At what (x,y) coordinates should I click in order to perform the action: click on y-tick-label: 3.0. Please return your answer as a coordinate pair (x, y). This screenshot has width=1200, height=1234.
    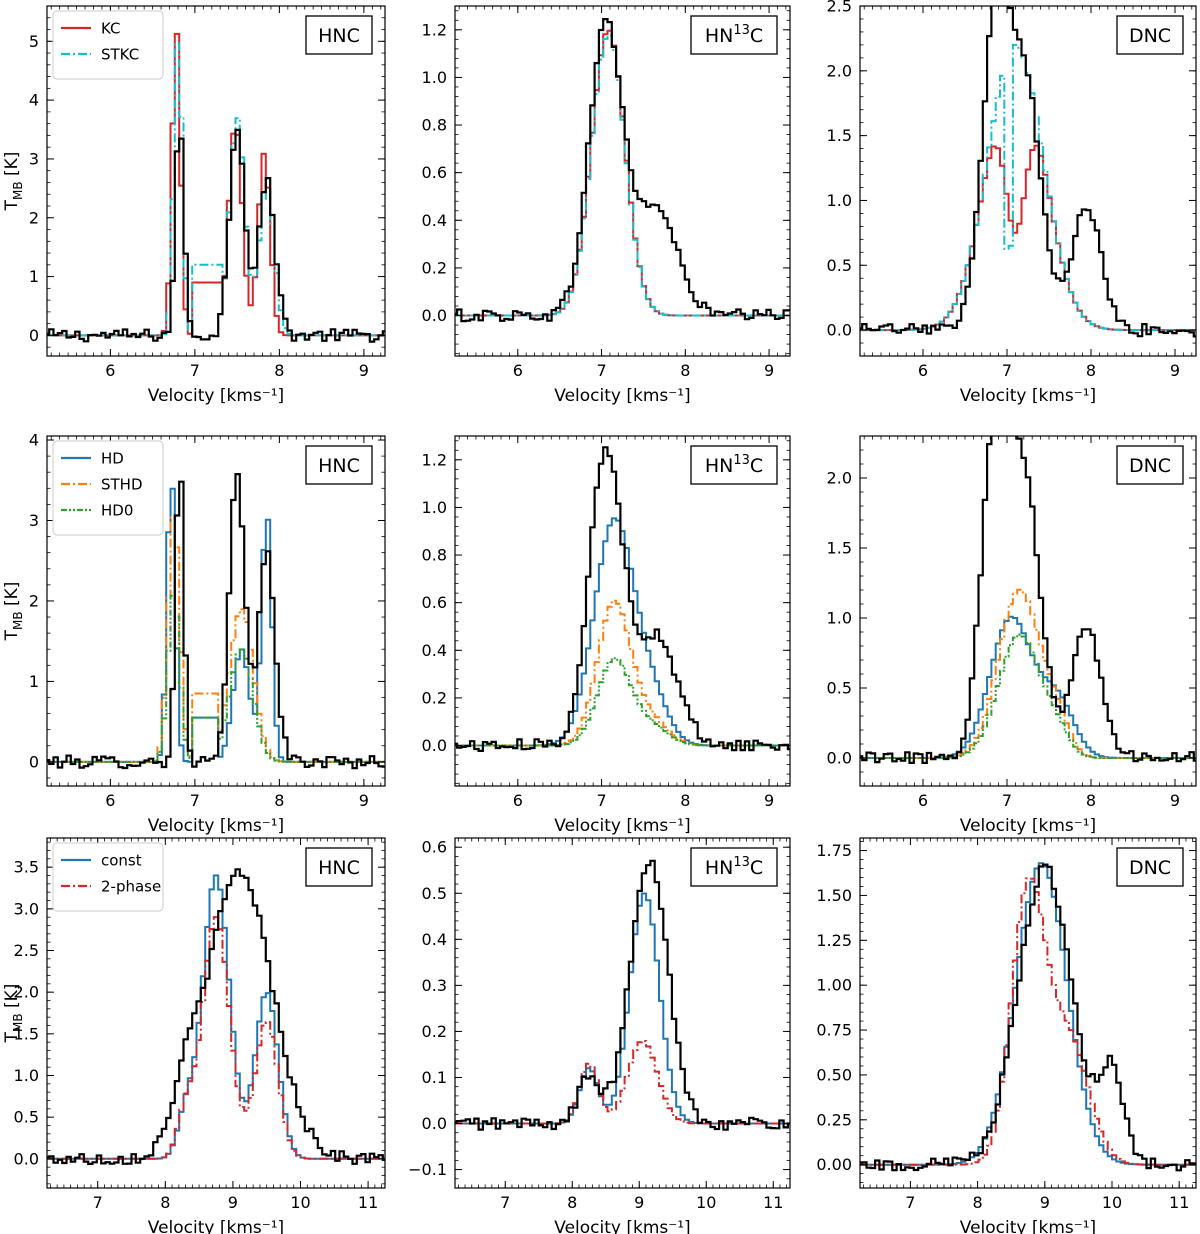
    Looking at the image, I should click on (26, 908).